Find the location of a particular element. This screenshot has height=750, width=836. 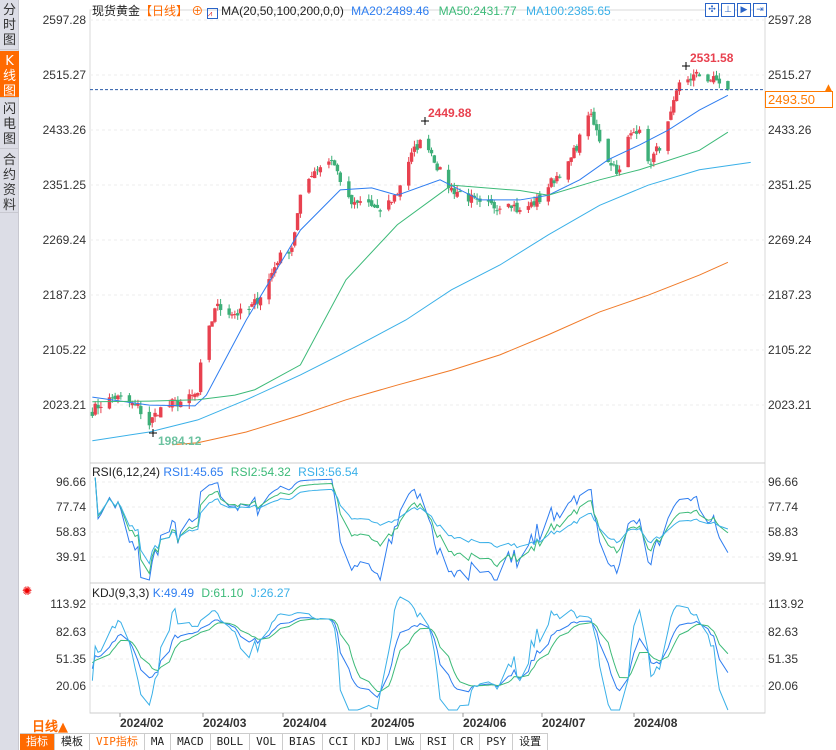

exit-icon: ⇥ is located at coordinates (760, 10).